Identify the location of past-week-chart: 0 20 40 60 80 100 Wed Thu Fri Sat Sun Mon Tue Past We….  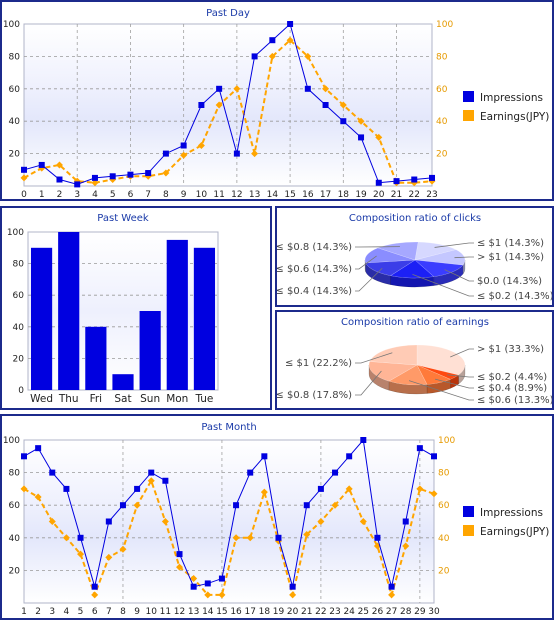
(113, 309).